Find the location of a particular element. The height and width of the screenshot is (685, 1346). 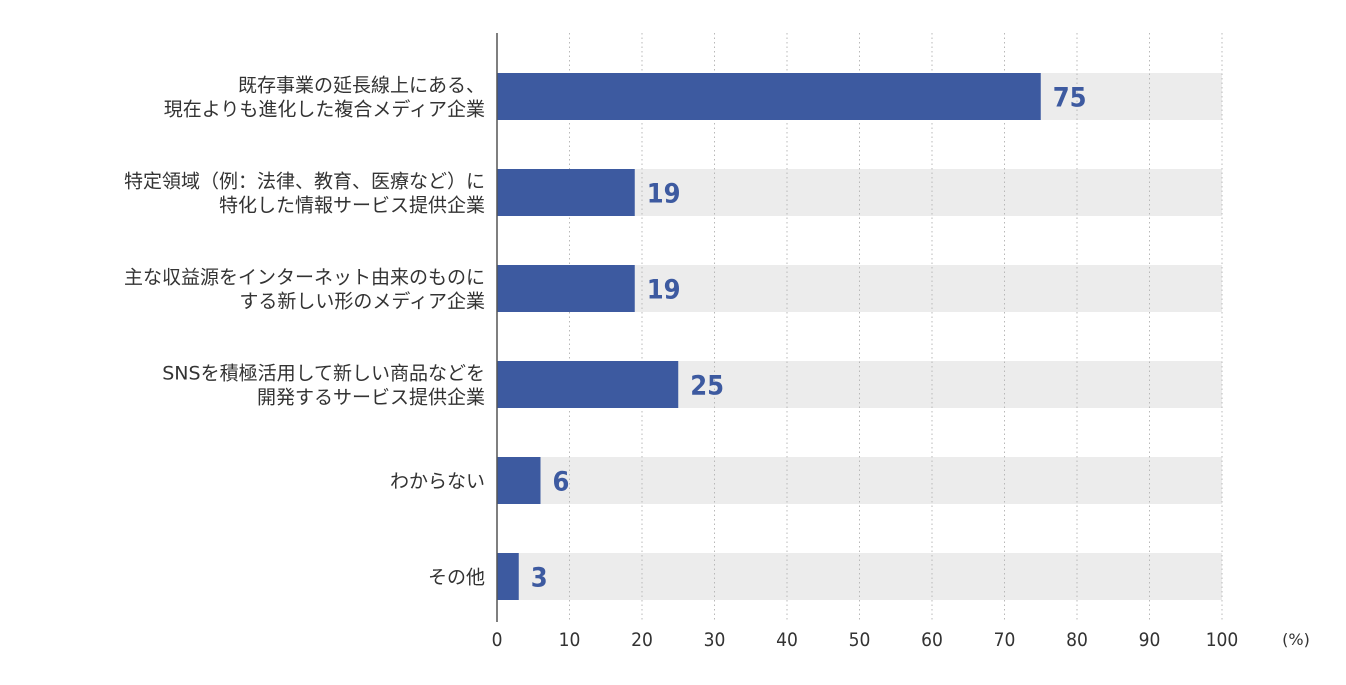

category-label: わからない is located at coordinates (437, 482).